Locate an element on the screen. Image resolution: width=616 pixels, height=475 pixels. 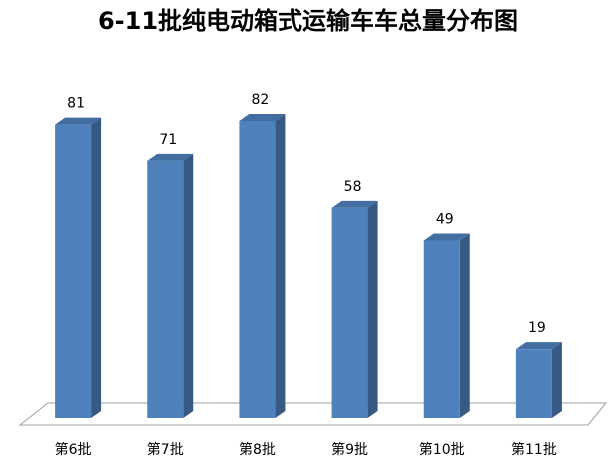
x-tick-label: 第7批 is located at coordinates (165, 449).